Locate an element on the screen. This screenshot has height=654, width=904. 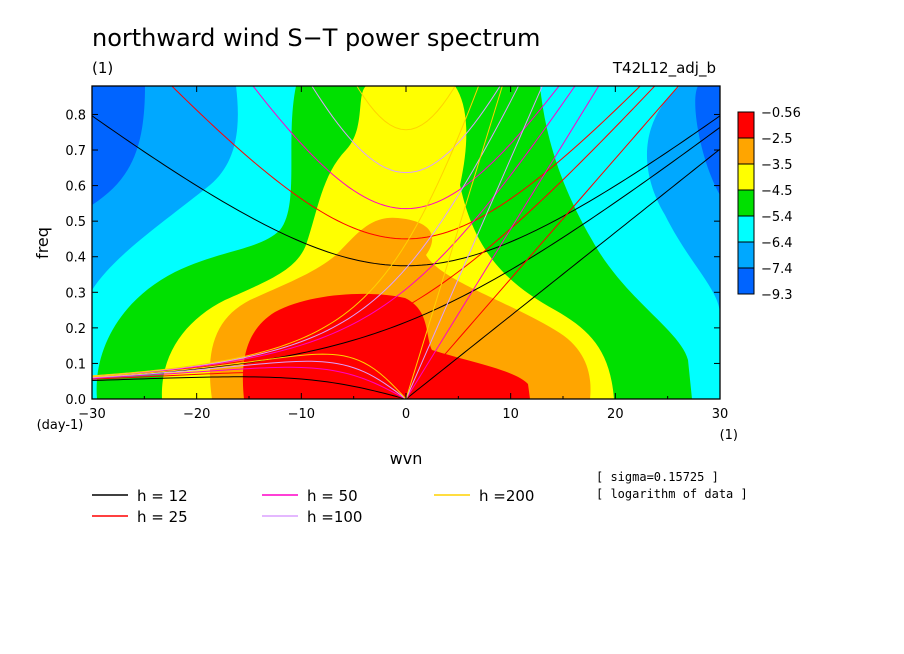
gravity-curve-h50 is located at coordinates (406, 148).